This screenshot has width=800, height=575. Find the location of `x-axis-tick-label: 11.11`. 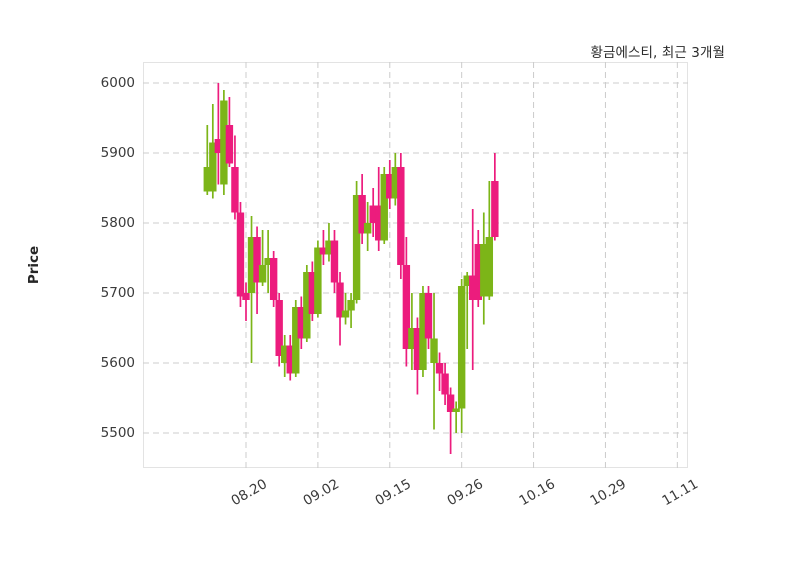

x-axis-tick-label: 11.11 is located at coordinates (680, 493).